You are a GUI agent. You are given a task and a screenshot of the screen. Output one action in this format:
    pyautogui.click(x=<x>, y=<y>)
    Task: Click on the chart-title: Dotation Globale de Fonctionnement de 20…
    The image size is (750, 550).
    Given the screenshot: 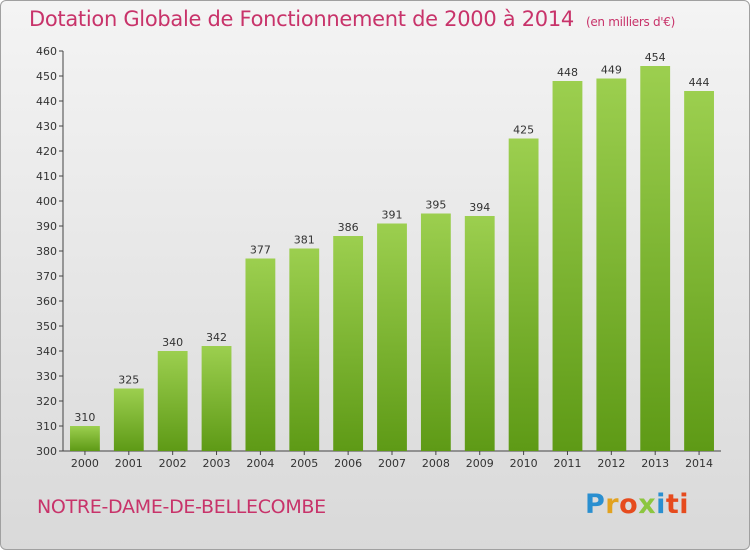 What is the action you would take?
    pyautogui.click(x=352, y=19)
    